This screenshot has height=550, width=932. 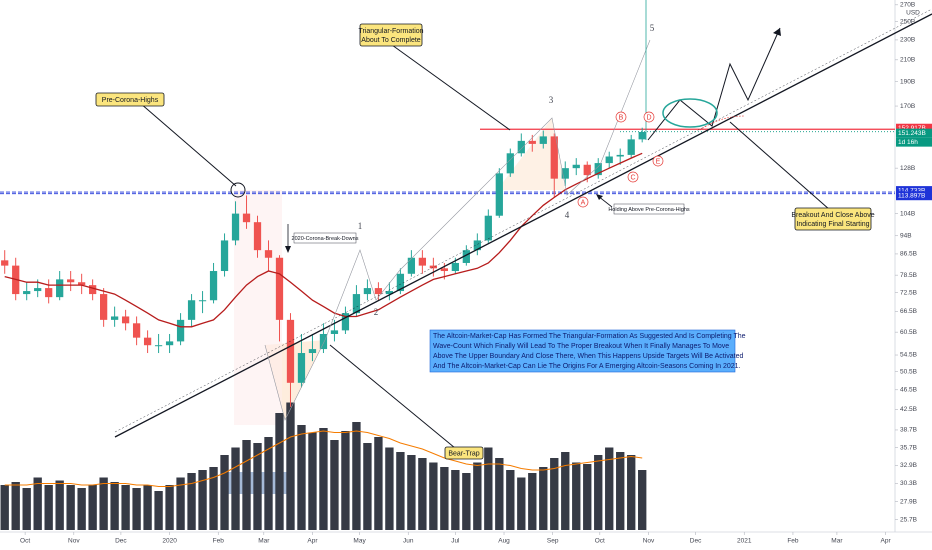 I want to click on x-tick-label: Aug, so click(x=504, y=541).